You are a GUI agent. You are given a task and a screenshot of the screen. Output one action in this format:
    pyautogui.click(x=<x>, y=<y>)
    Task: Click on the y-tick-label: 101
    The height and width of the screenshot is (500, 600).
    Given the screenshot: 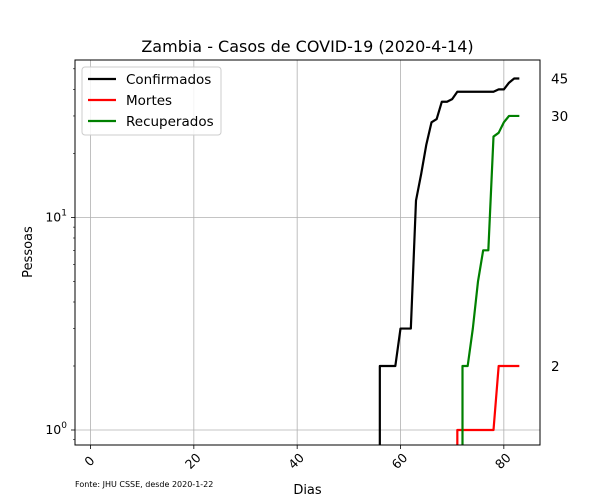 What is the action you would take?
    pyautogui.click(x=56, y=216)
    